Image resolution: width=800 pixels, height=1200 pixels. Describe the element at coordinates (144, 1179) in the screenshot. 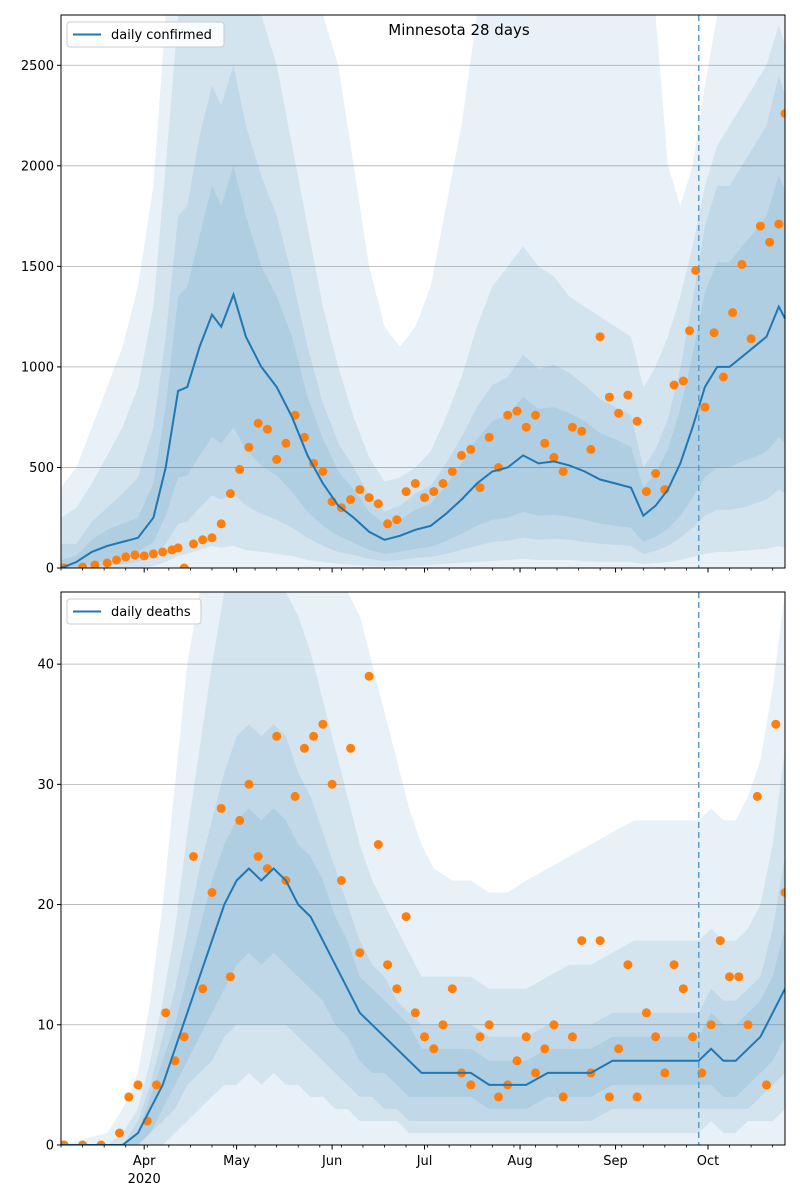

I see `deaths-xtick-sublabel: 2020` at that location.